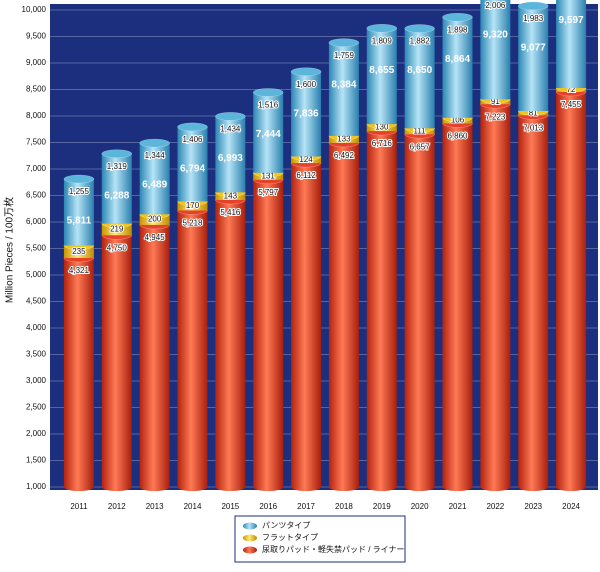 This screenshot has width=600, height=572. What do you see at coordinates (306, 175) in the screenshot?
I see `value-label: 6,112` at bounding box center [306, 175].